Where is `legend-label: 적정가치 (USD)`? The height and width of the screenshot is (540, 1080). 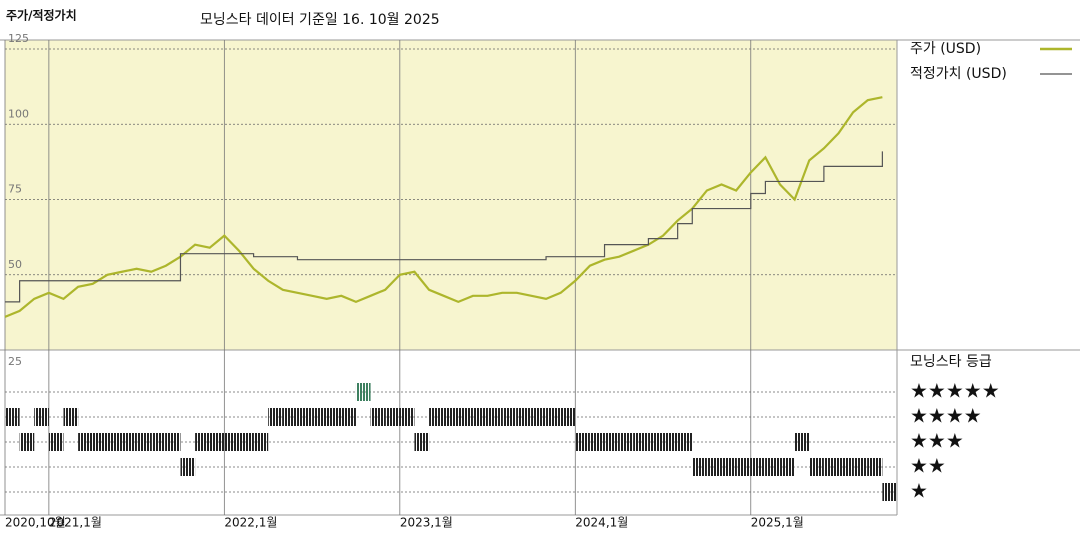
legend-label: 적정가치 (USD) is located at coordinates (958, 74).